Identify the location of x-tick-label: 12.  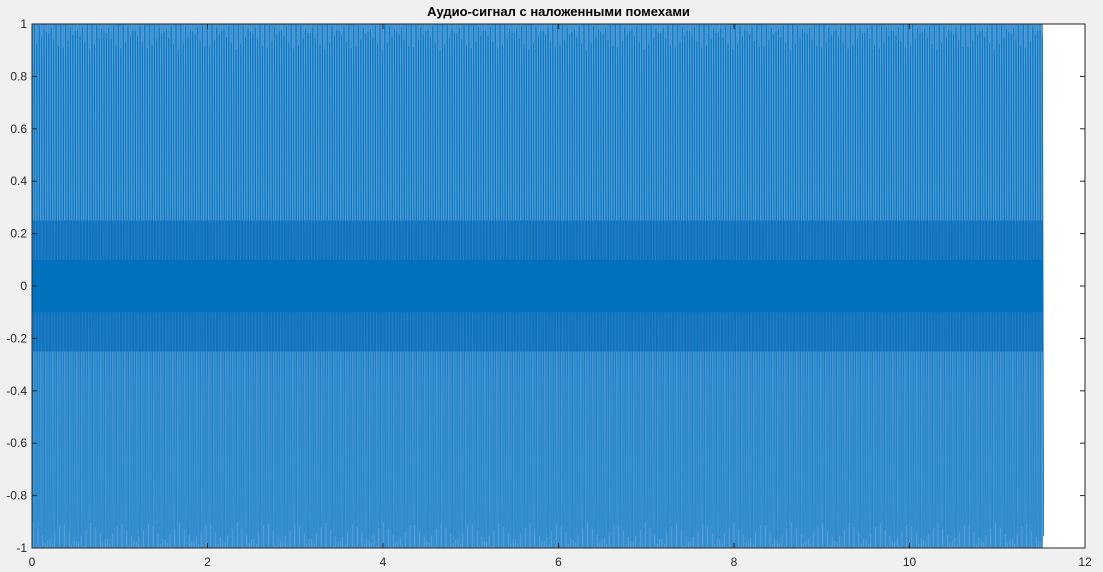
(1085, 562).